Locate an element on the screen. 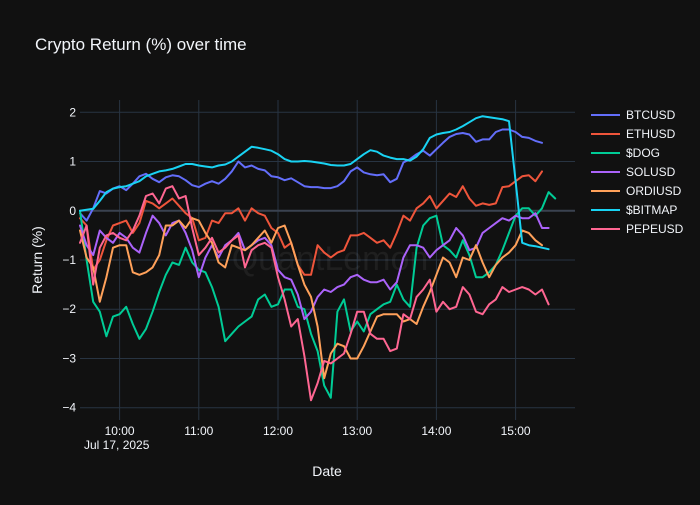  legend-label: $BITMAP is located at coordinates (651, 210).